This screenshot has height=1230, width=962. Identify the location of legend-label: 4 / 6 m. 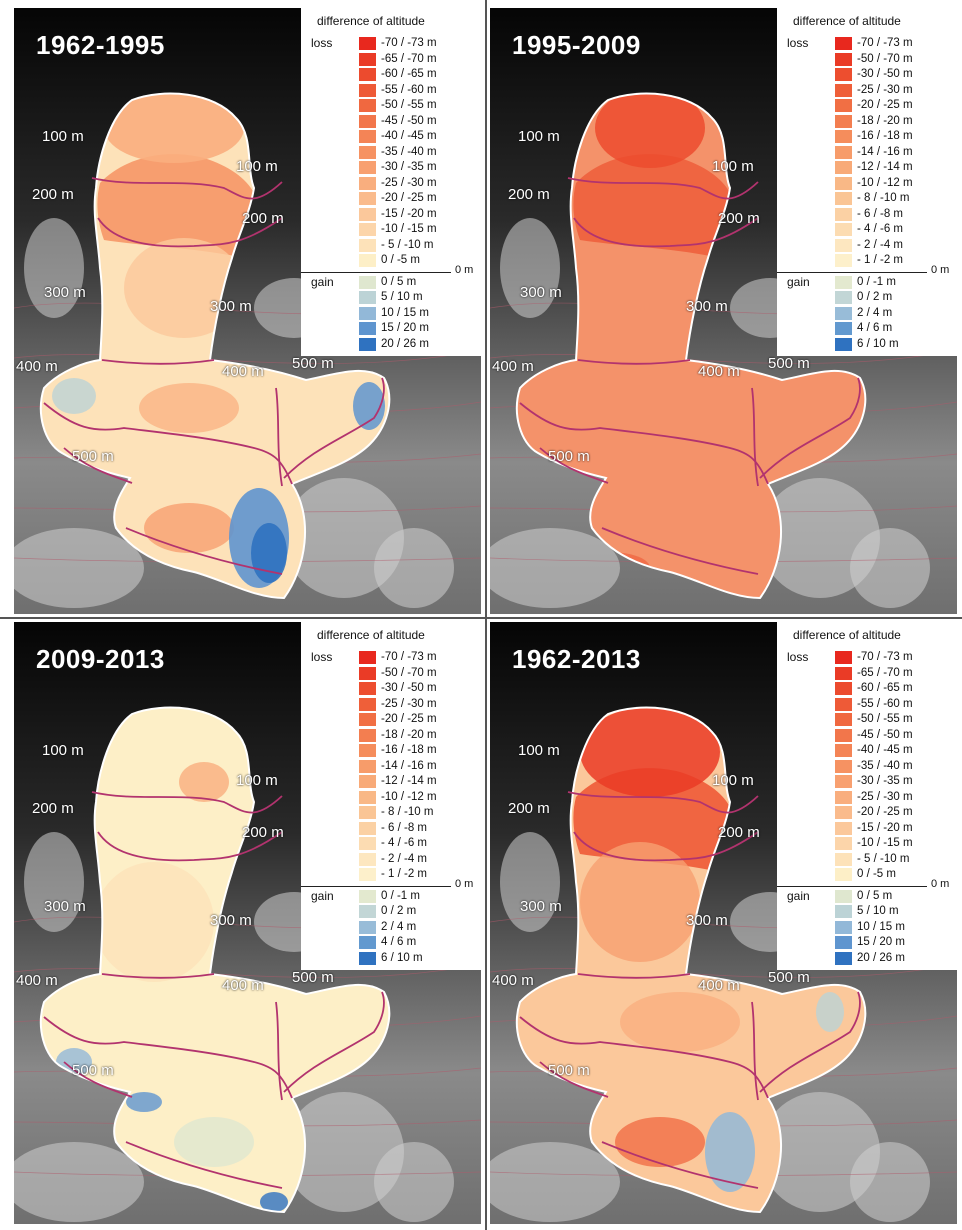
(399, 942).